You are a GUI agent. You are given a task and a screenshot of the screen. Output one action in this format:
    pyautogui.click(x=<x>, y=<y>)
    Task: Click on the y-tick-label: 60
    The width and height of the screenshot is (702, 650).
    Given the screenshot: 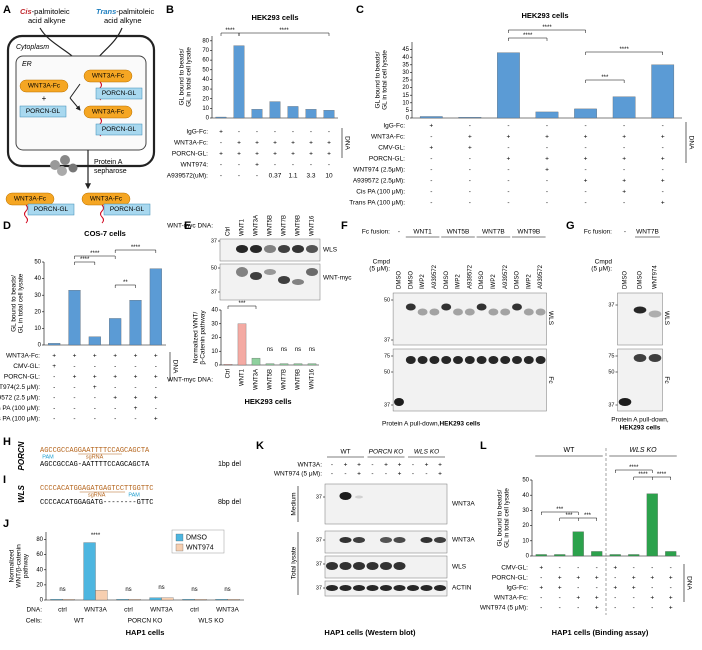 What is the action you would take?
    pyautogui.click(x=205, y=61)
    